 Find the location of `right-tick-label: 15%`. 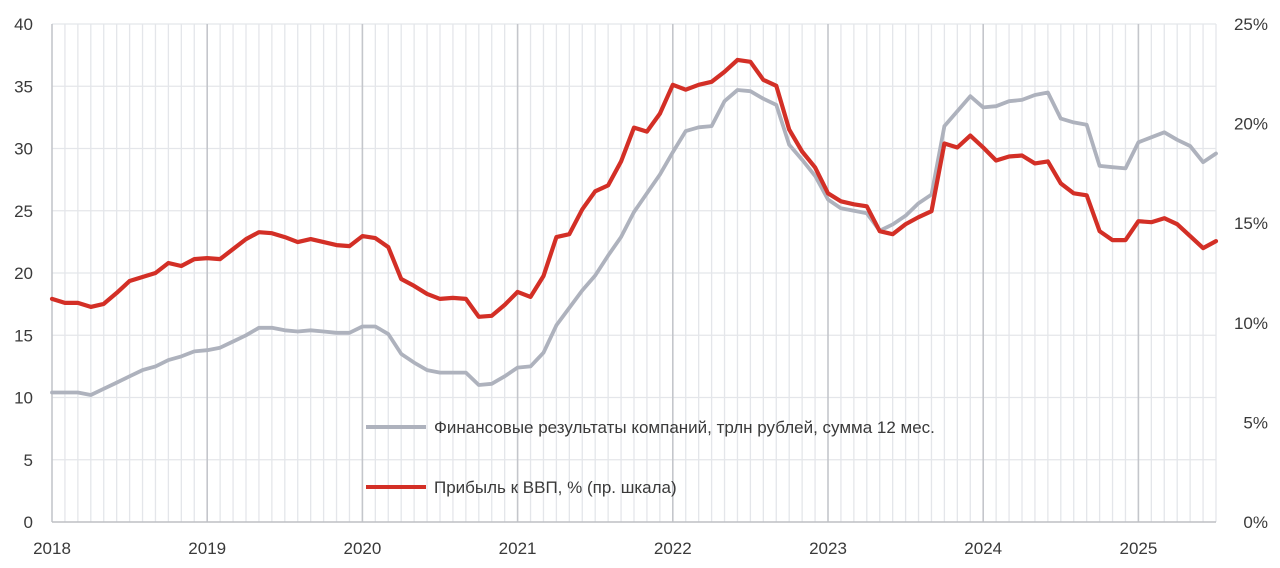

right-tick-label: 15% is located at coordinates (1251, 223).